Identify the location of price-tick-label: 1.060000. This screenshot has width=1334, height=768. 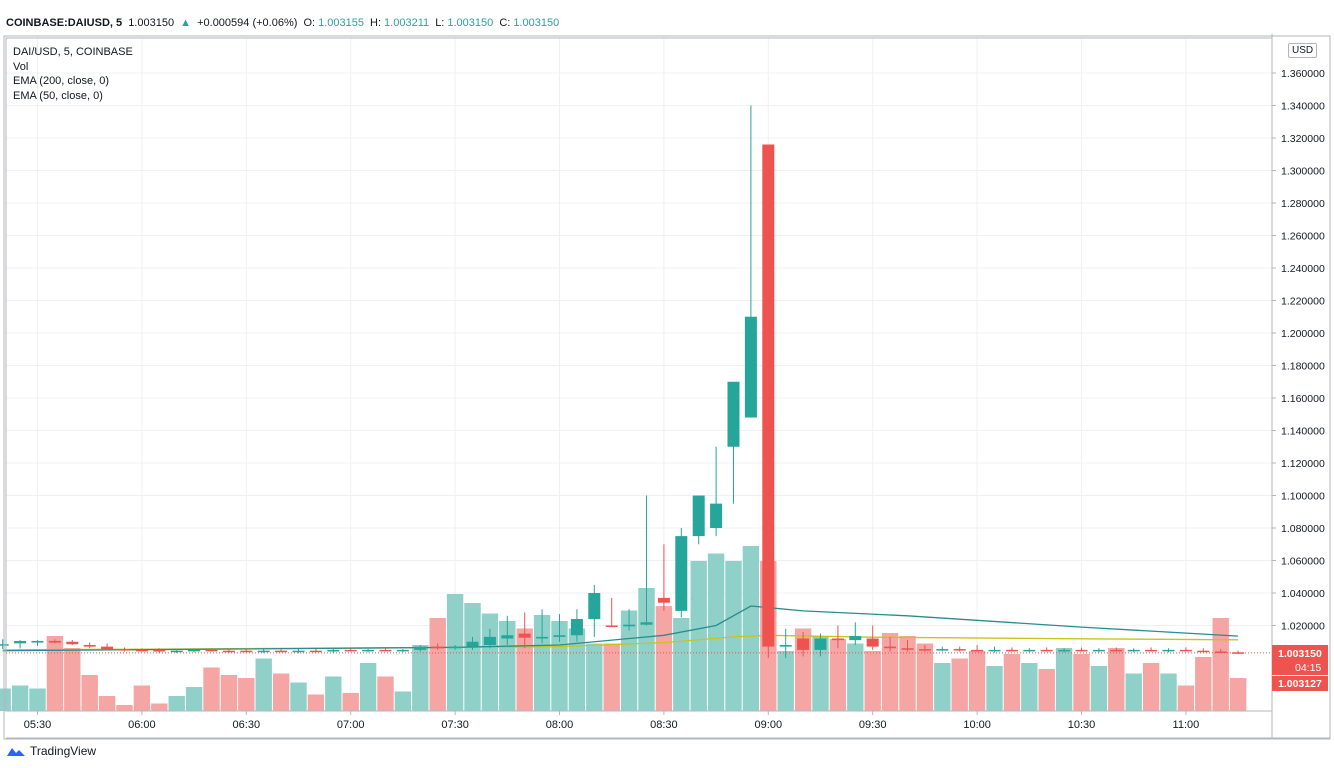
(1303, 562).